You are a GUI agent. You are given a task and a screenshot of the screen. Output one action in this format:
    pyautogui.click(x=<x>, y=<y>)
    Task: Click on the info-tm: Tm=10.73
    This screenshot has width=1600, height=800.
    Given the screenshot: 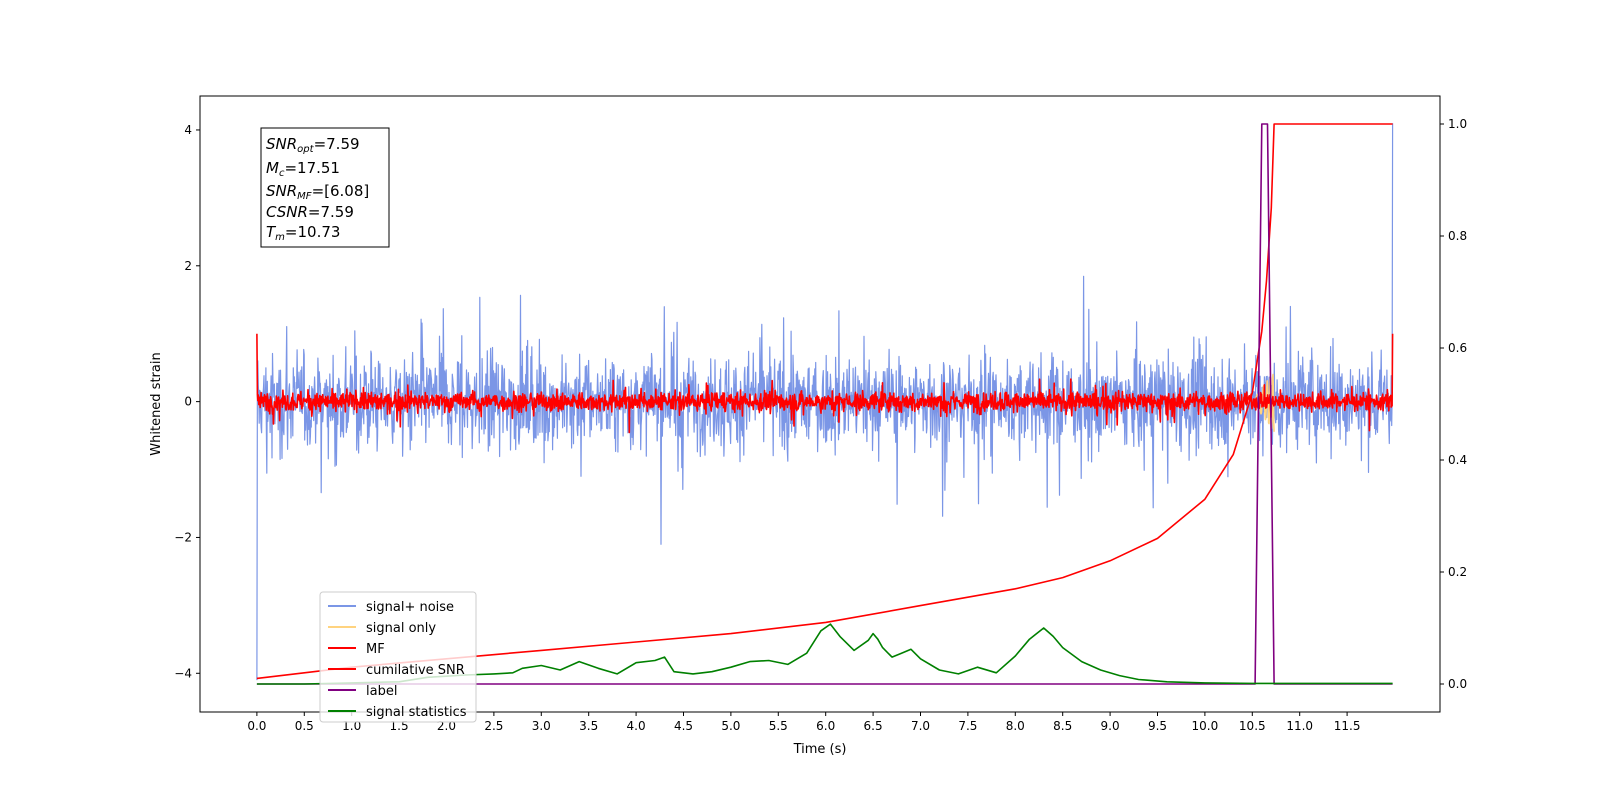 What is the action you would take?
    pyautogui.click(x=303, y=233)
    